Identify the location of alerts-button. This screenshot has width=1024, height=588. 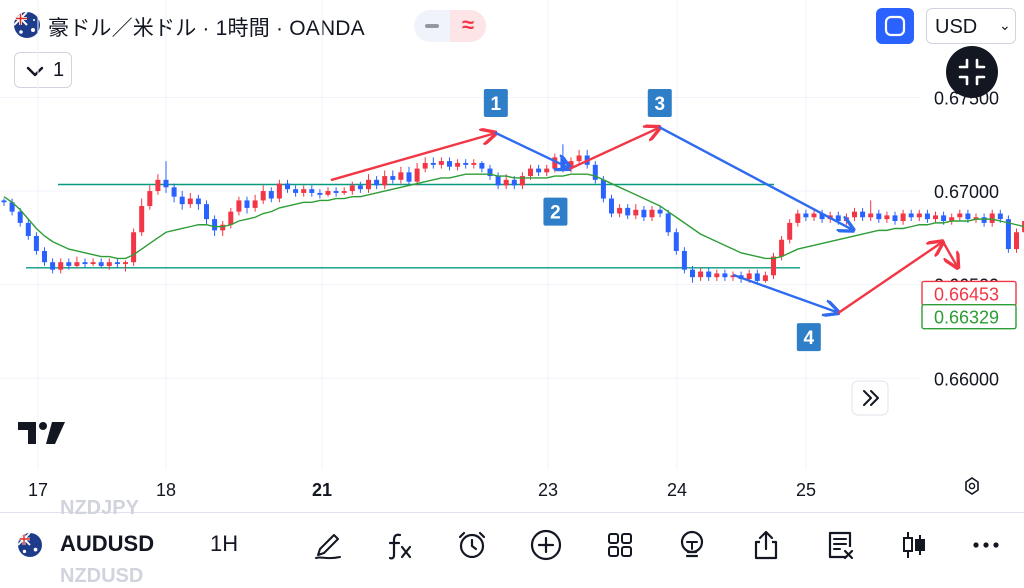
(472, 545).